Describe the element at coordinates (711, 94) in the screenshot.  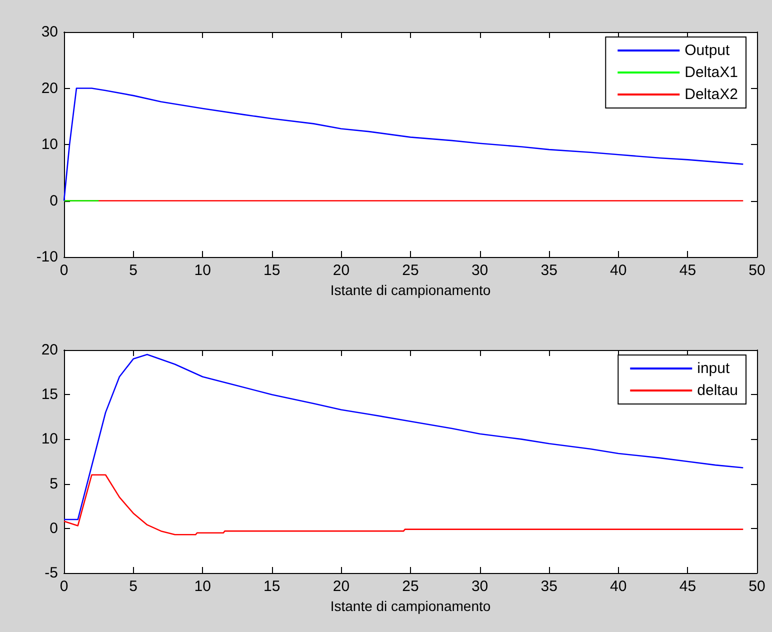
I see `legend-label: DeltaX2` at that location.